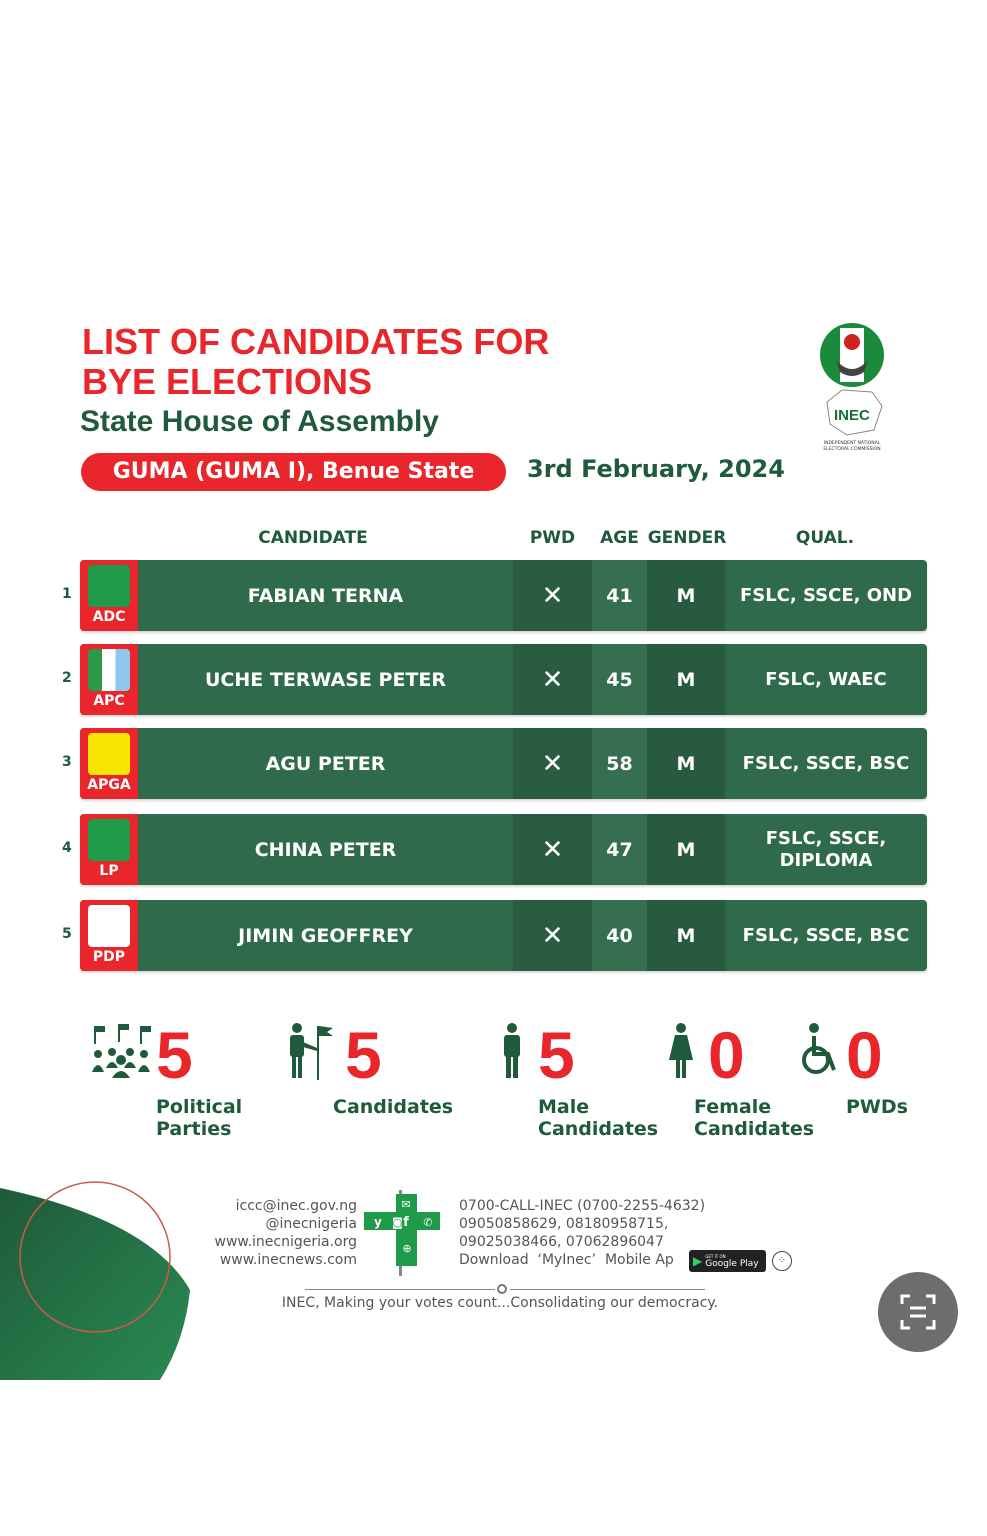  What do you see at coordinates (566, 1260) in the screenshot?
I see `download-text: Download ‘MyInec’ Mobile Ap` at bounding box center [566, 1260].